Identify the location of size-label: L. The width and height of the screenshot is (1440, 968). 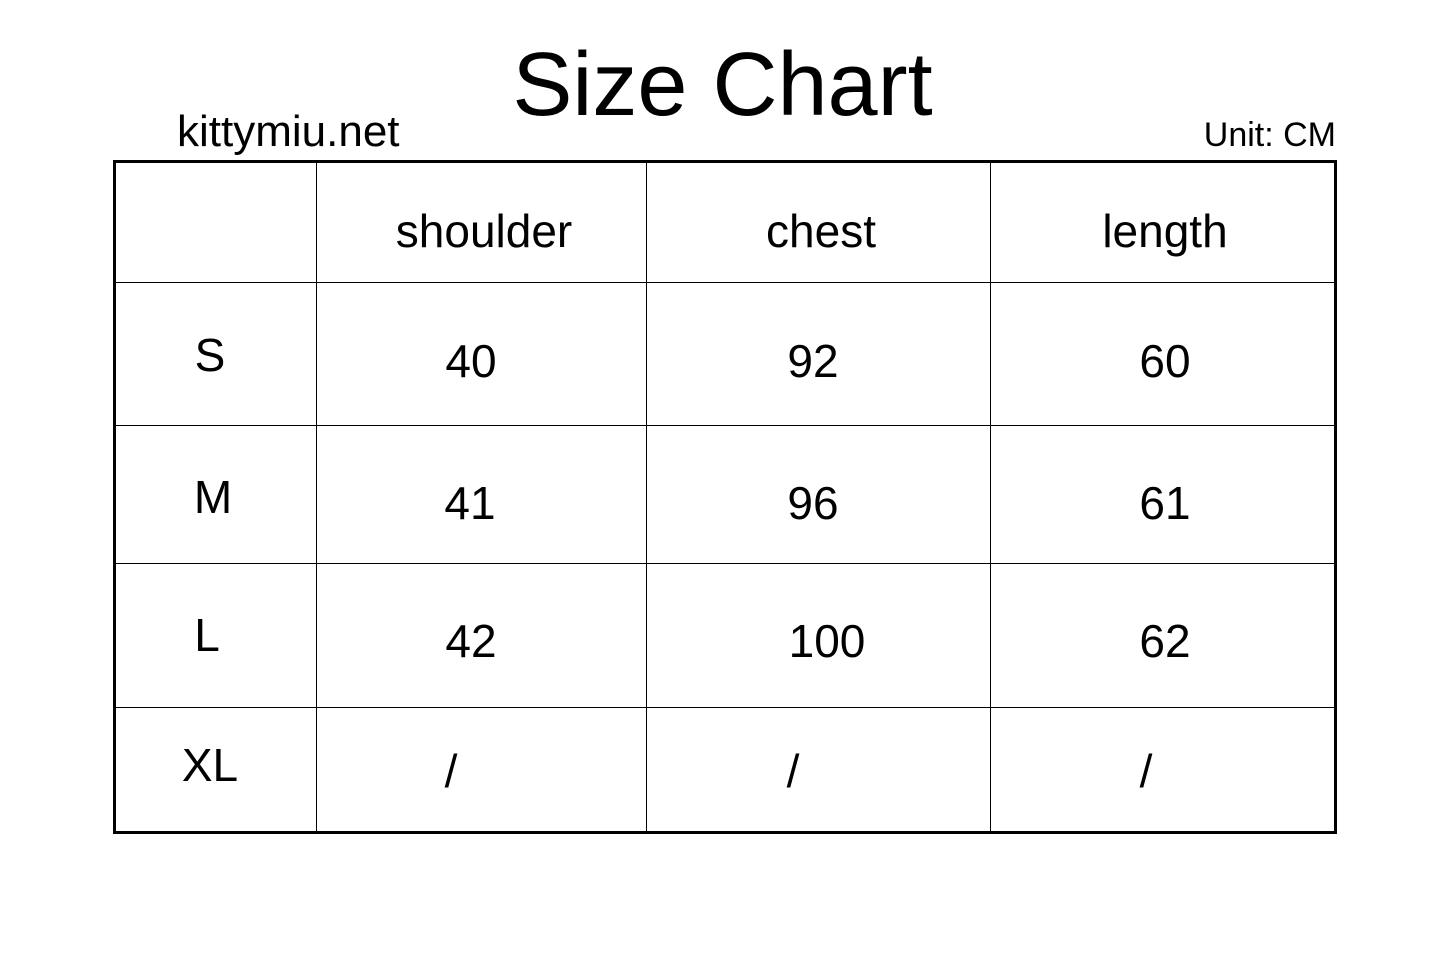
(207, 635).